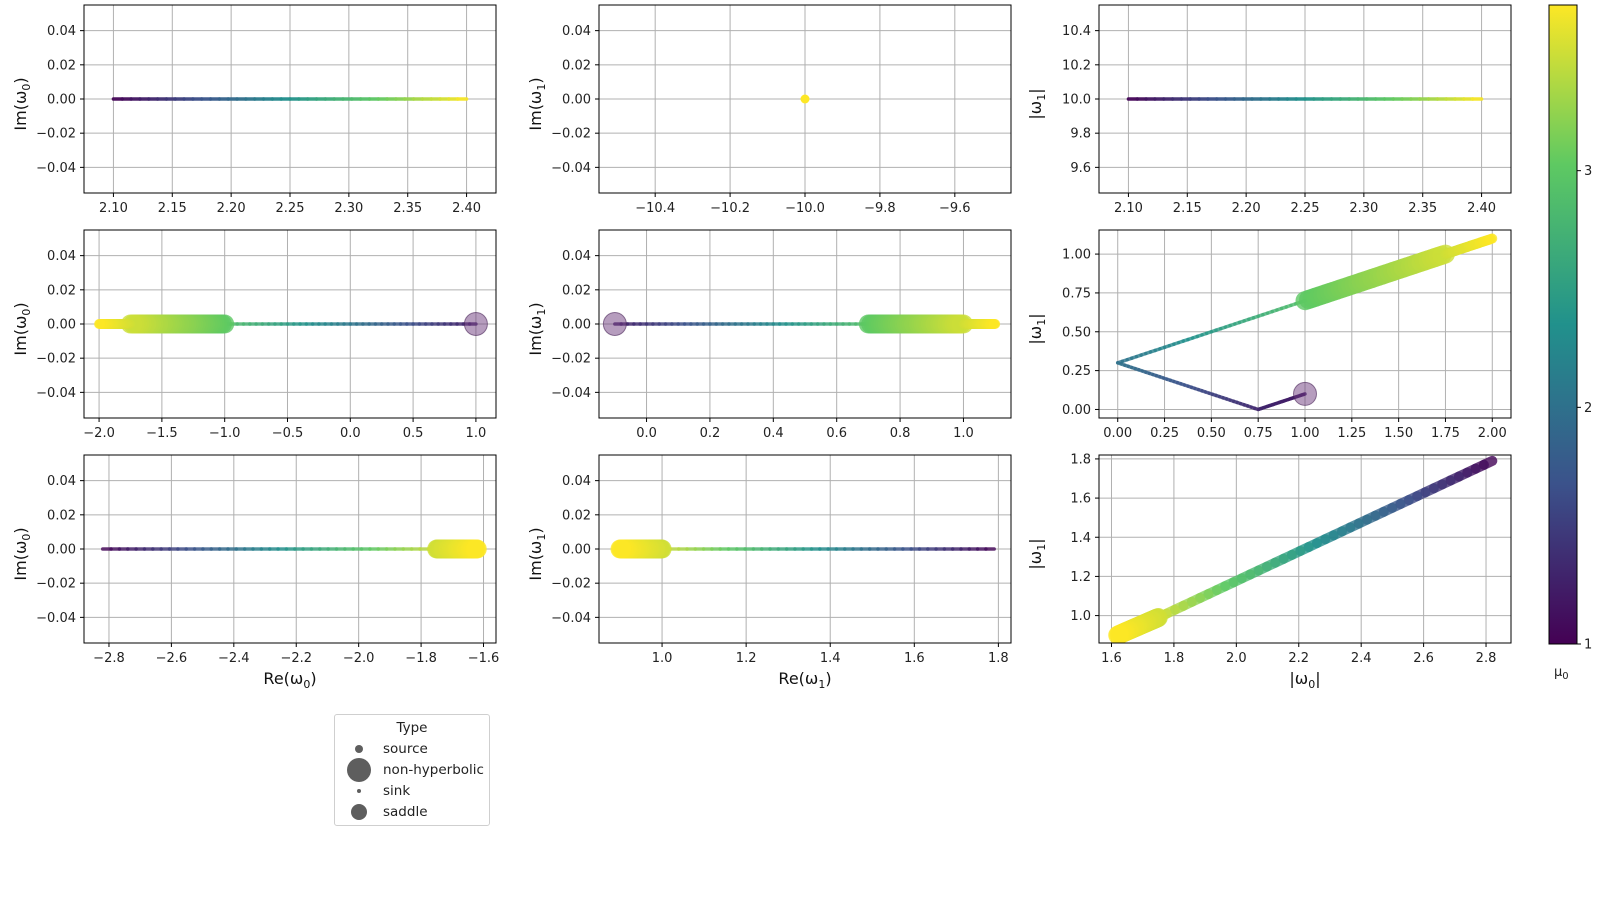 The image size is (1600, 900). Describe the element at coordinates (162, 433) in the screenshot. I see `x-tick-label: −1.5` at that location.